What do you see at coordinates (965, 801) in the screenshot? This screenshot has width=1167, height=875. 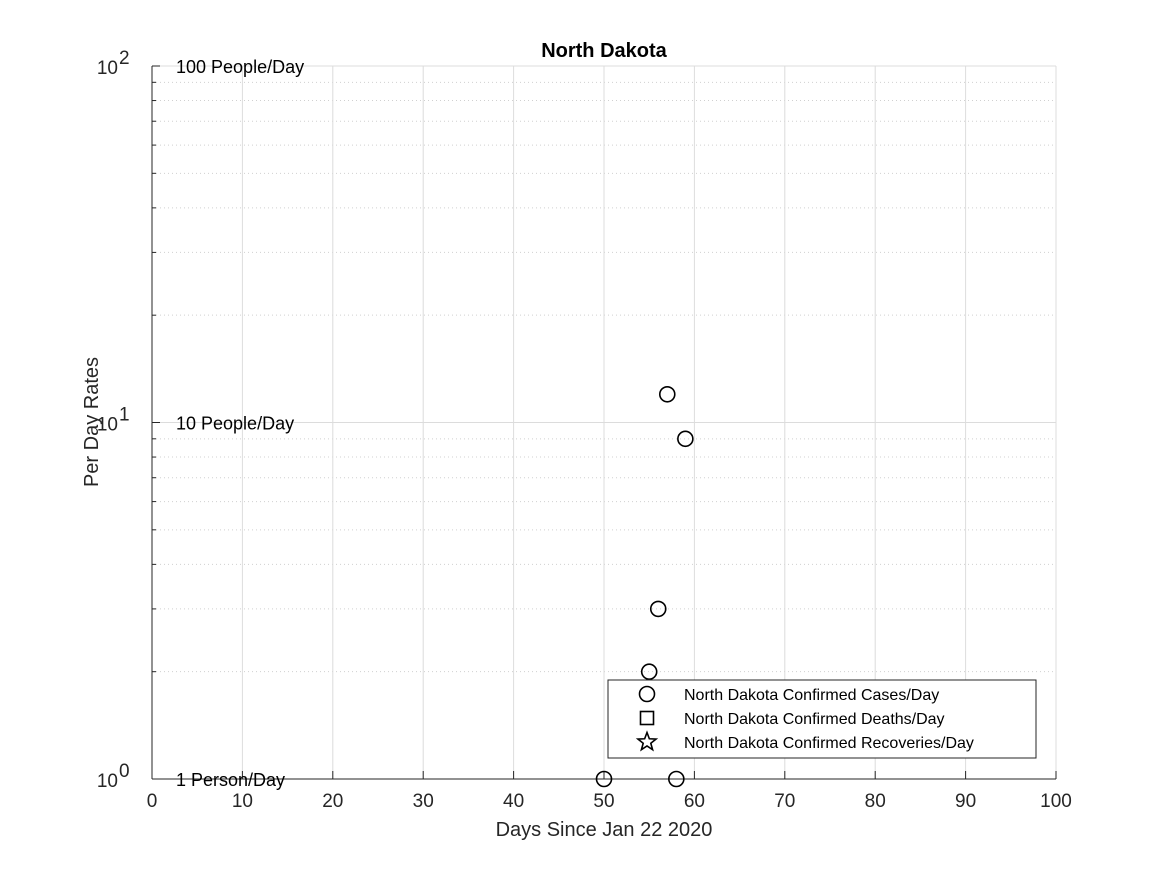 I see `x-tick-label: 90` at bounding box center [965, 801].